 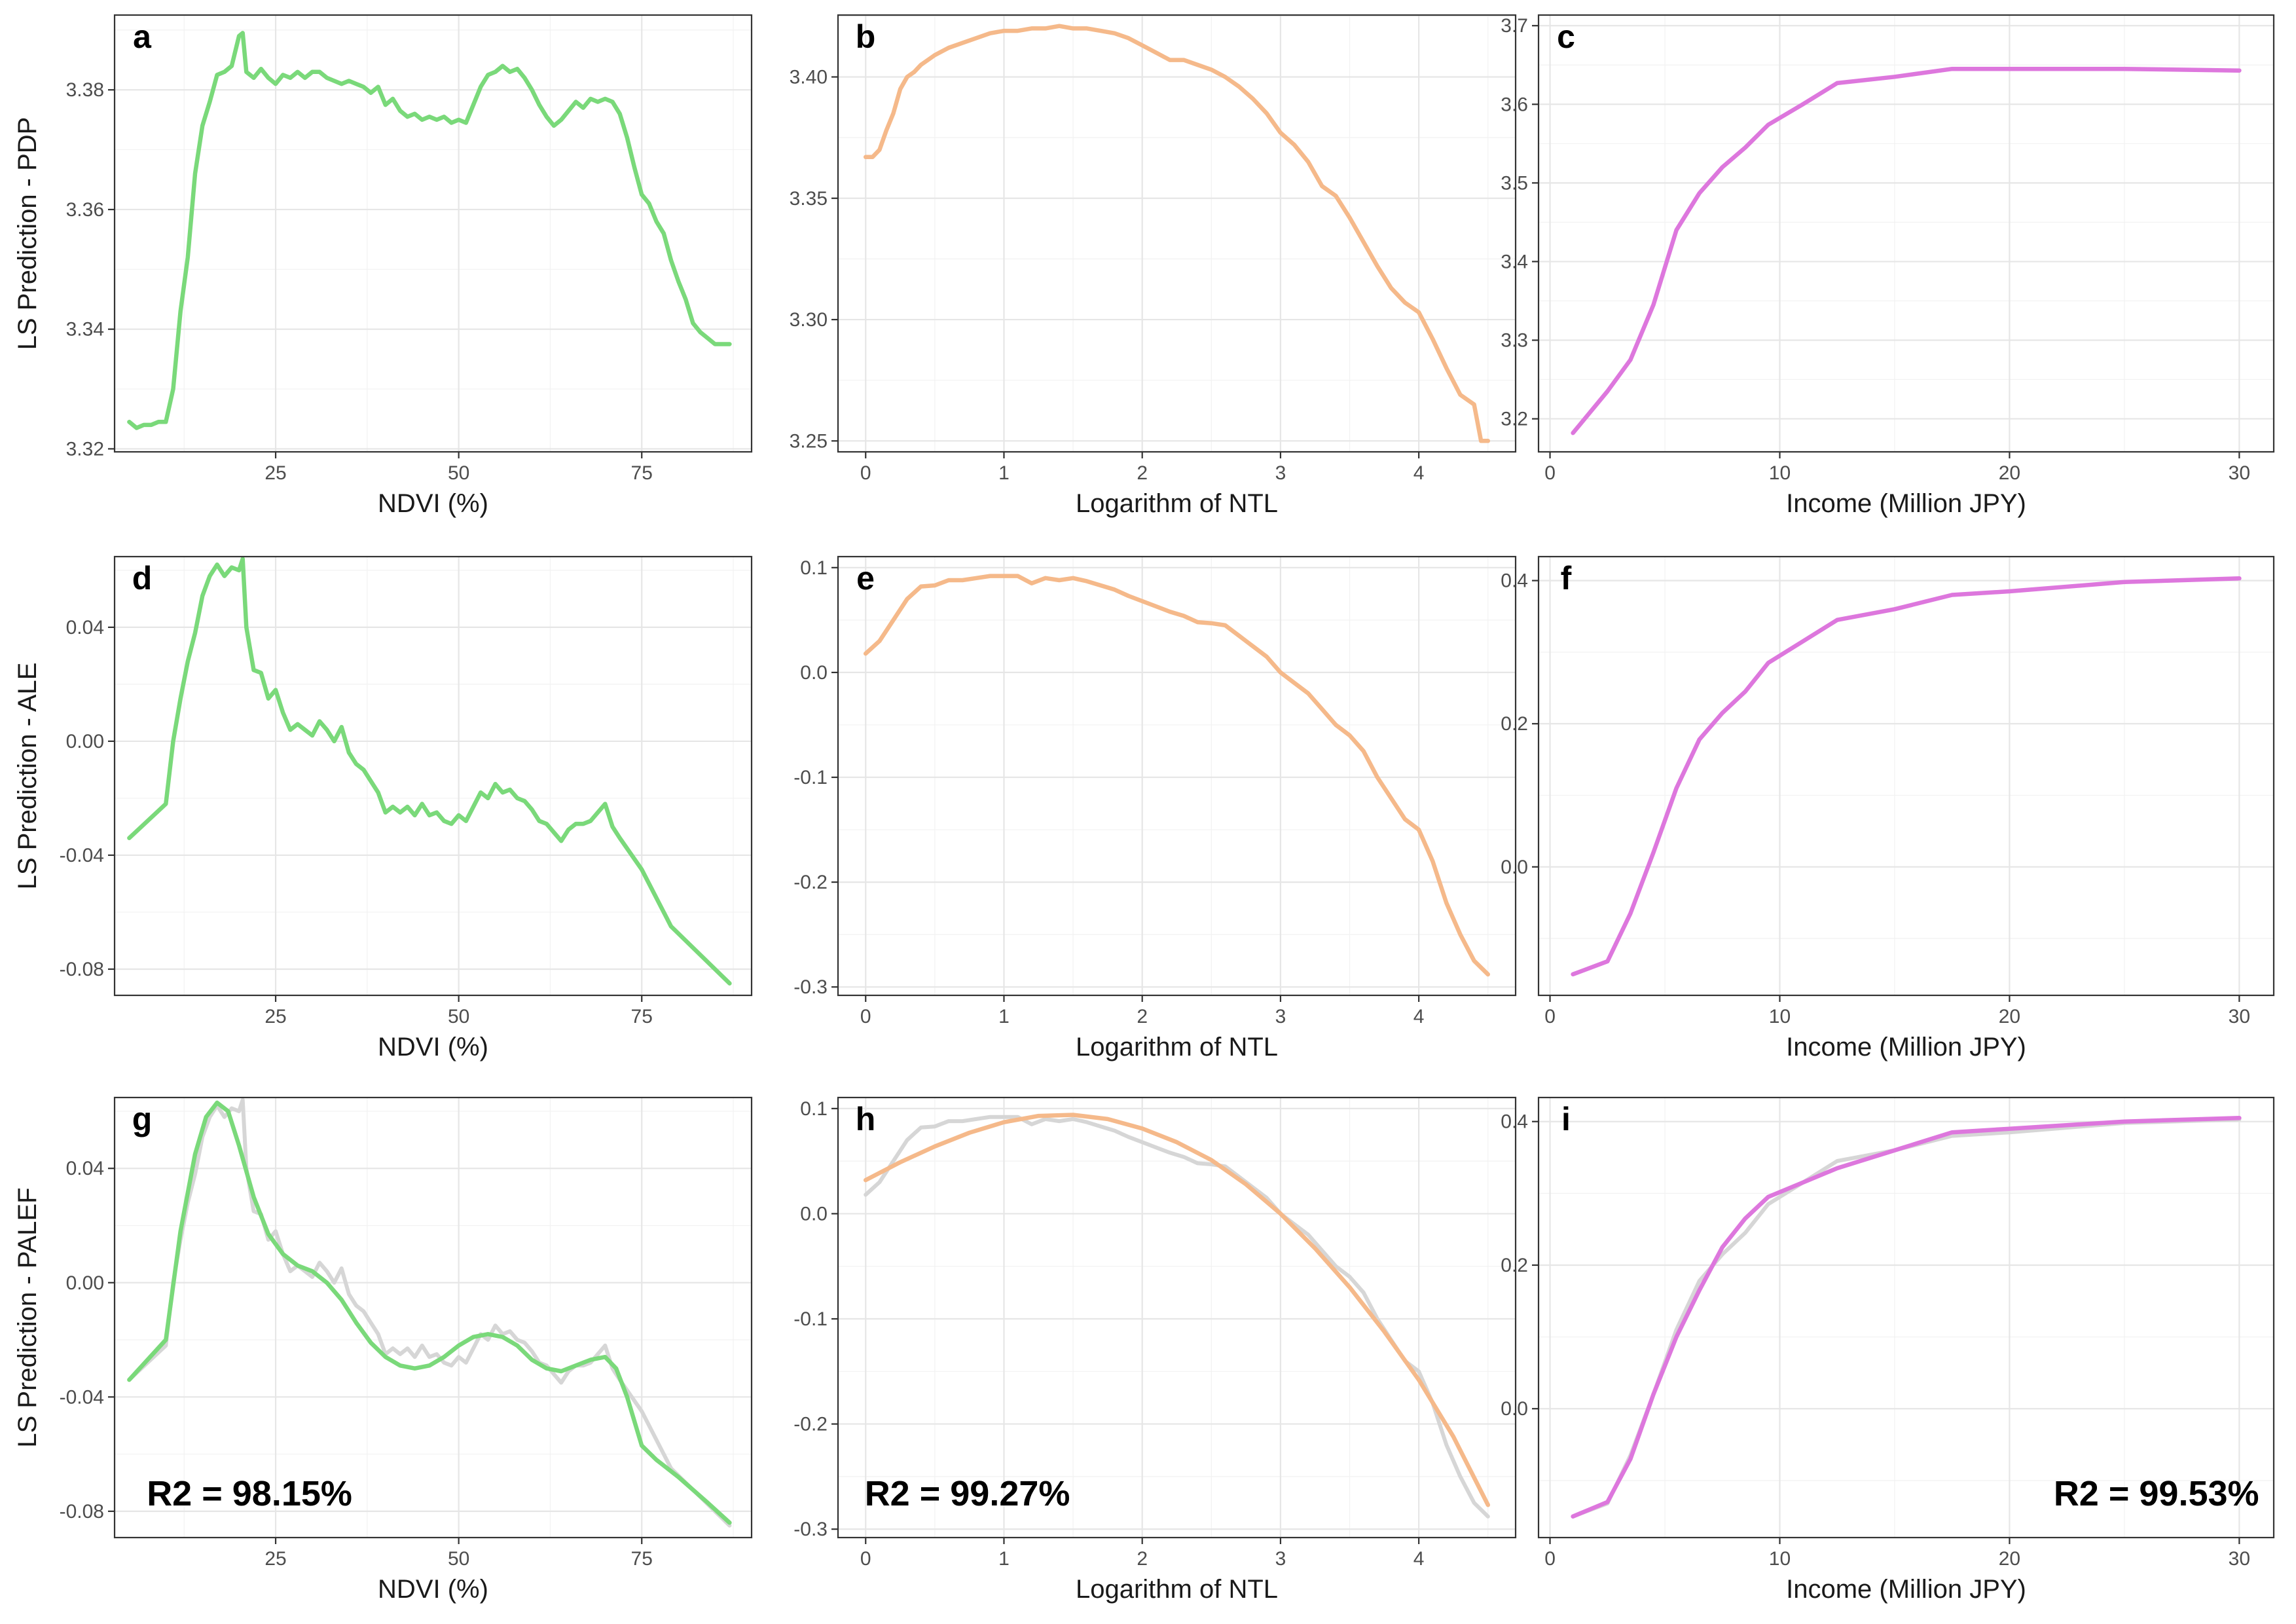 I want to click on series-line-f, so click(x=1906, y=776).